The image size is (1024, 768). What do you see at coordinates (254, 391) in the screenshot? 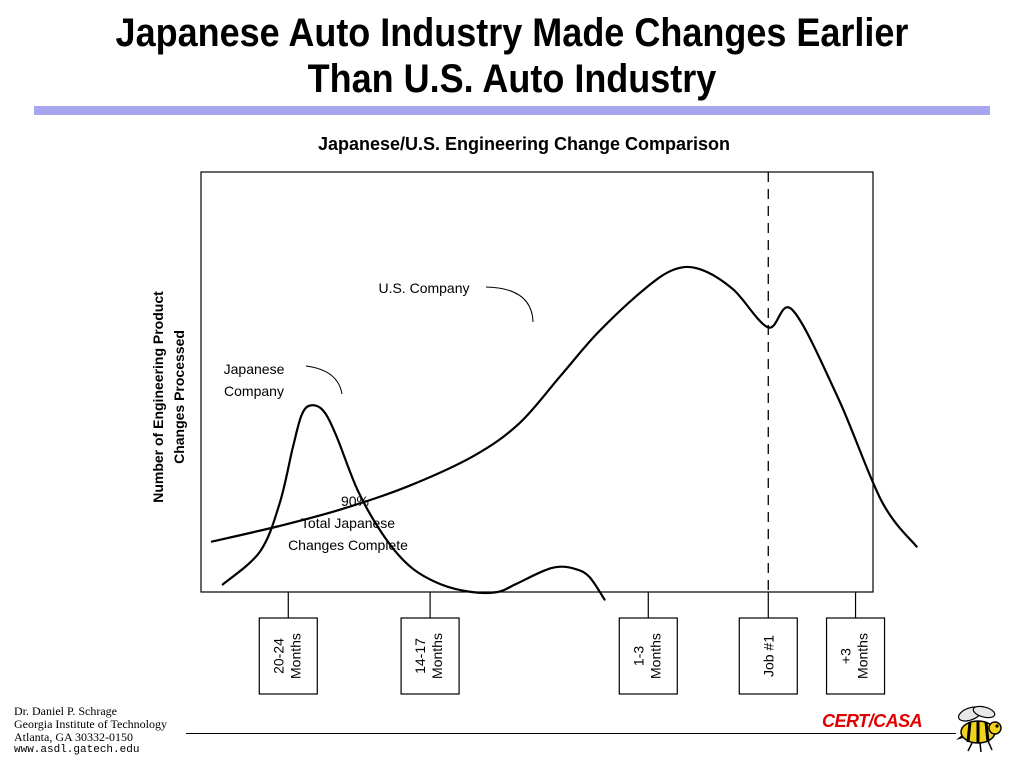
I see `japanese-company-label-line2: Company` at bounding box center [254, 391].